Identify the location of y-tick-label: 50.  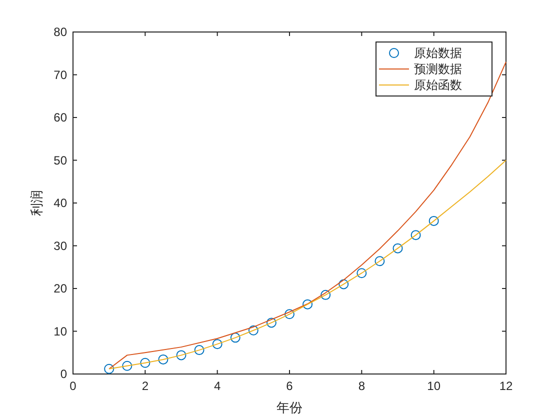
(61, 160).